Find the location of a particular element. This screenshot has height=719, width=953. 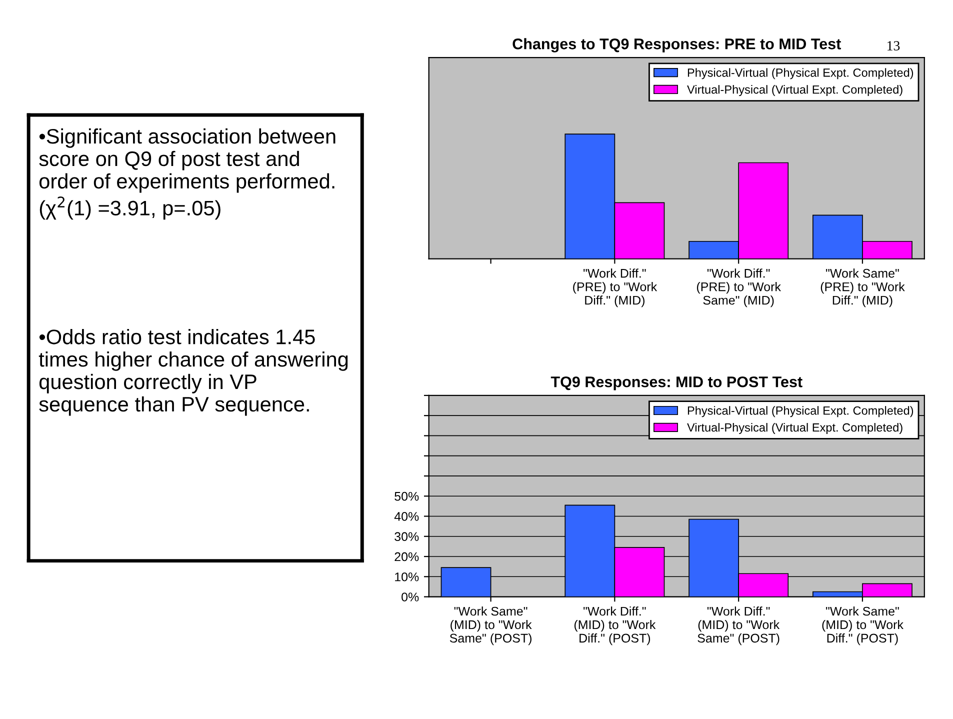

x-tick-label: "Work Same" (PRE) to "Work Diff." (MID) is located at coordinates (862, 288).